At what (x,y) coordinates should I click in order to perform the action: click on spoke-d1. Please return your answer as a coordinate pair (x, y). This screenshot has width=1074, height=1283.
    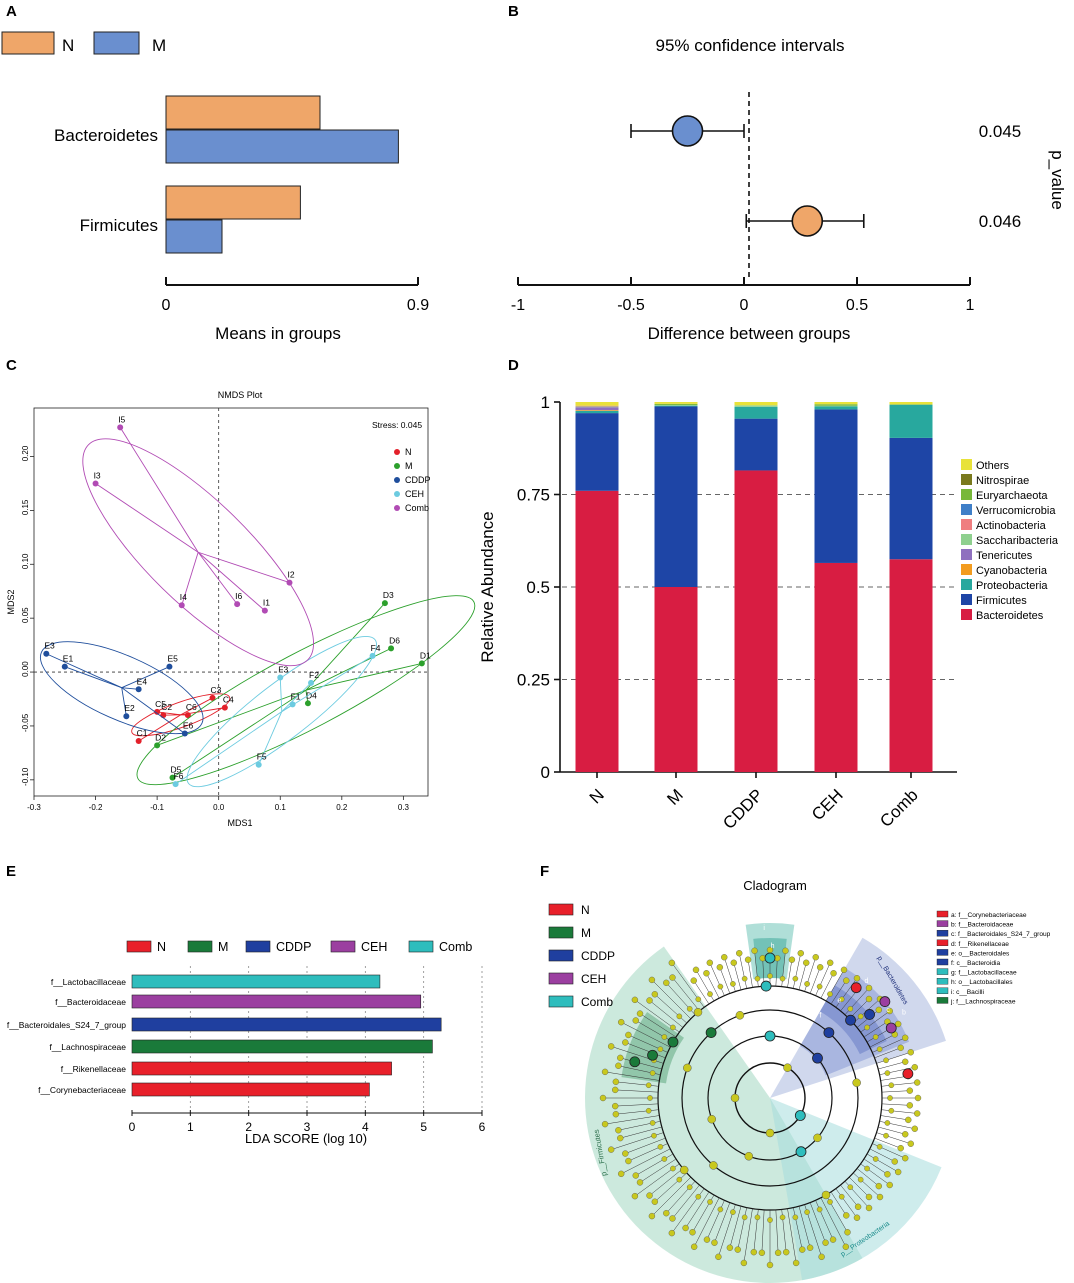
    Looking at the image, I should click on (363, 676).